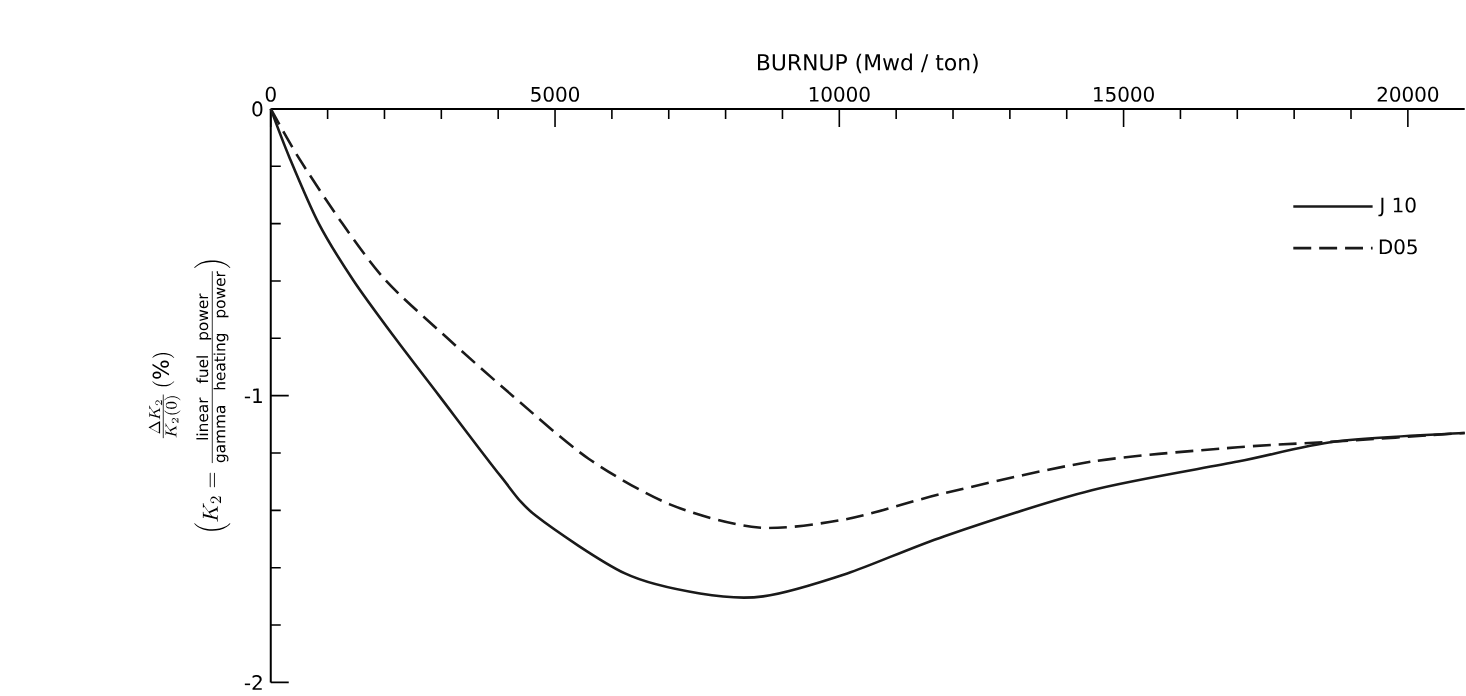 The width and height of the screenshot is (1466, 696). What do you see at coordinates (839, 94) in the screenshot?
I see `x-tick-label: 10000` at bounding box center [839, 94].